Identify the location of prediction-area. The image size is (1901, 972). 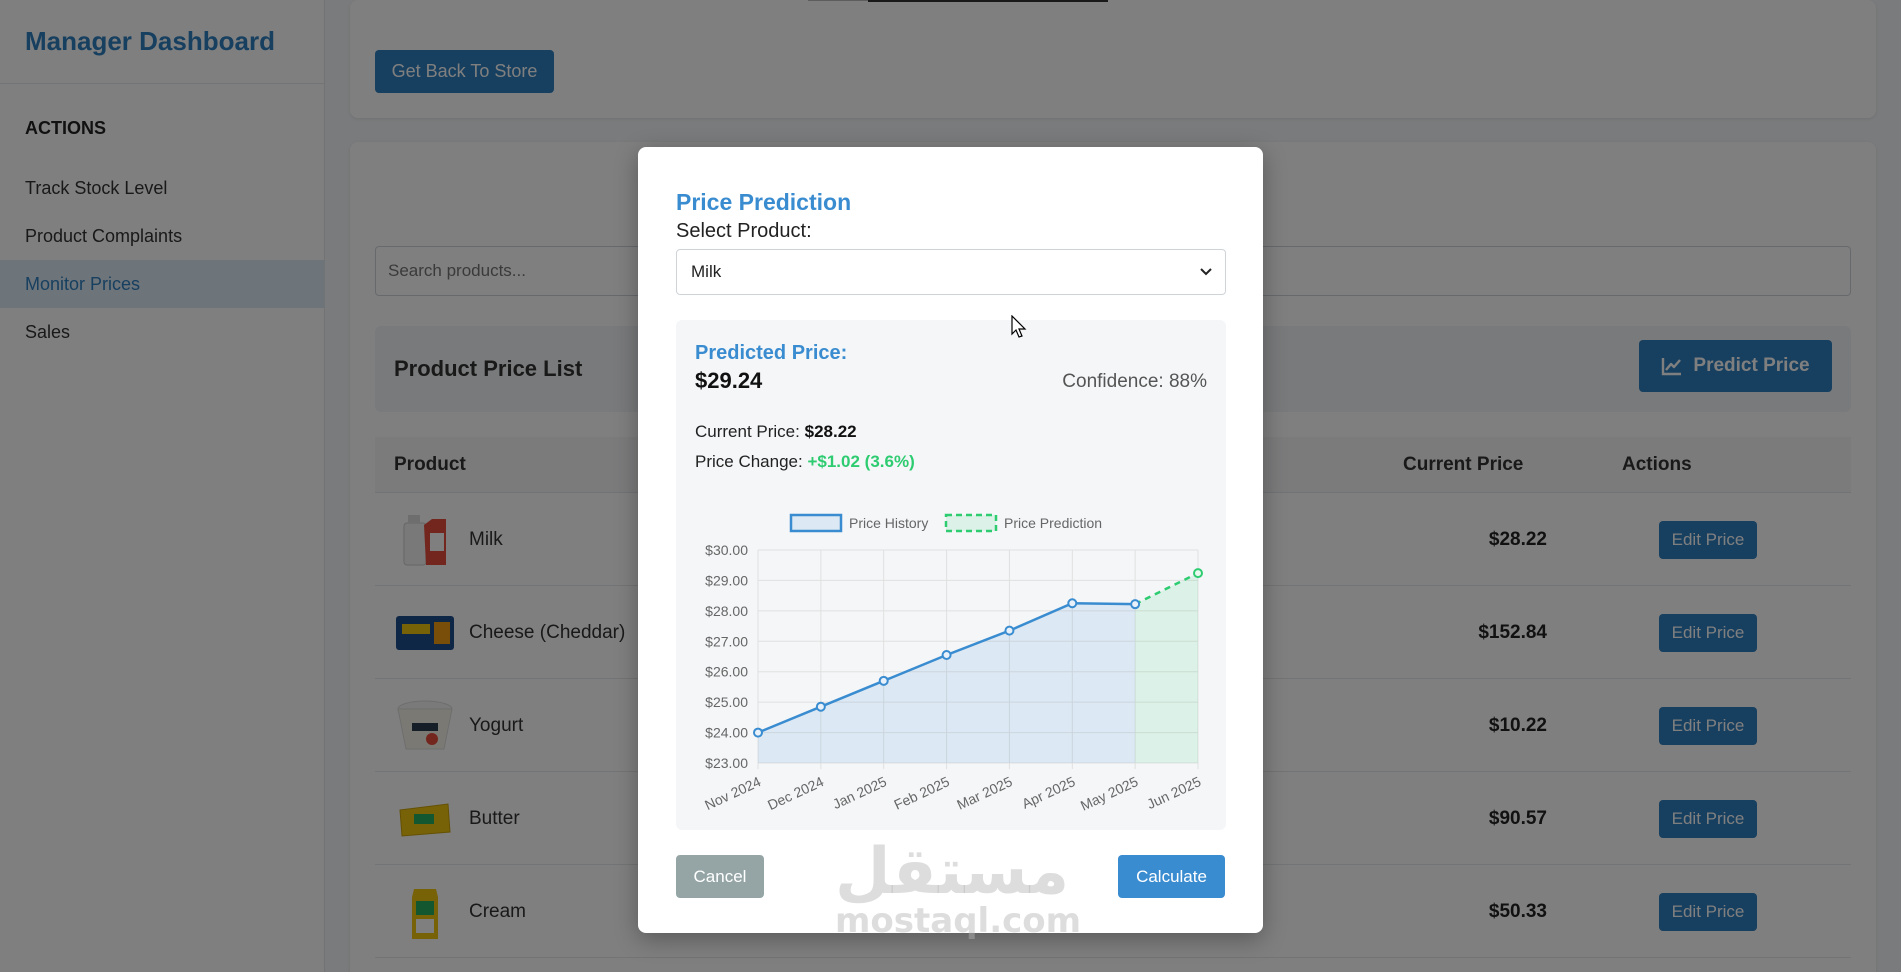
(1166, 668).